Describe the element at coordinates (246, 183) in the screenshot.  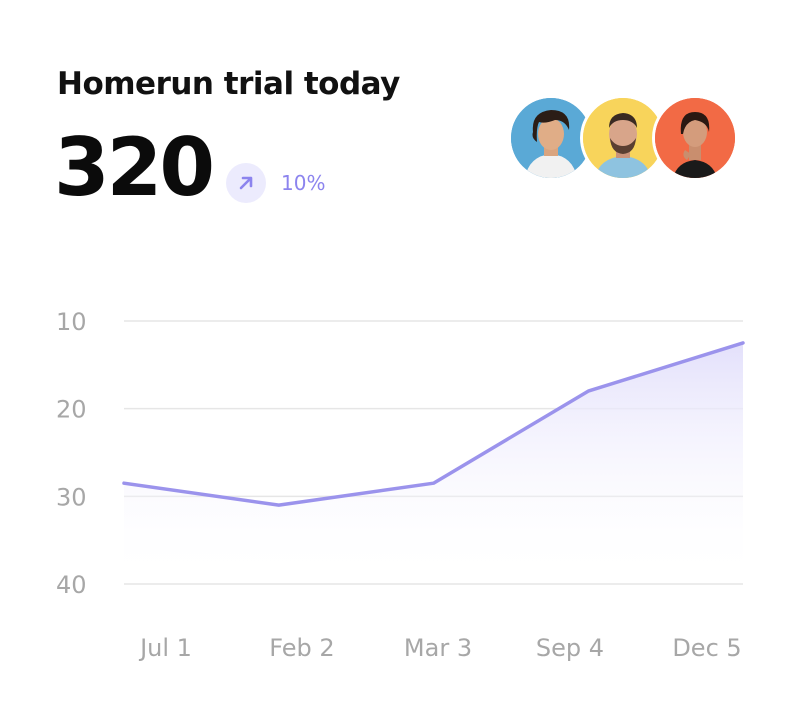
I see `arrow-up-right-icon` at that location.